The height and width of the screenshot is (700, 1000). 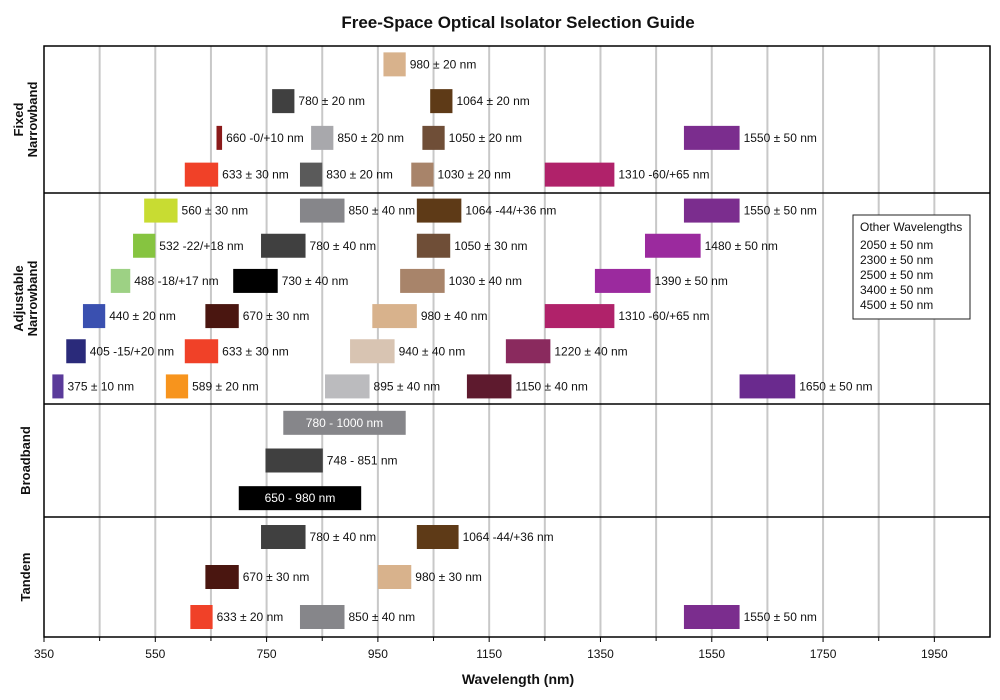 What do you see at coordinates (691, 281) in the screenshot?
I see `bar-label: 1390 ± 50 nm` at bounding box center [691, 281].